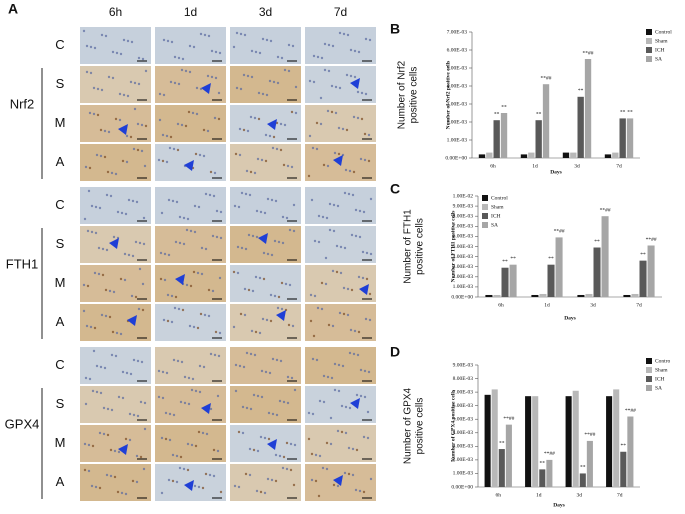 This screenshot has height=514, width=685. I want to click on y-axis-title: Number of FTH1, so click(408, 246).